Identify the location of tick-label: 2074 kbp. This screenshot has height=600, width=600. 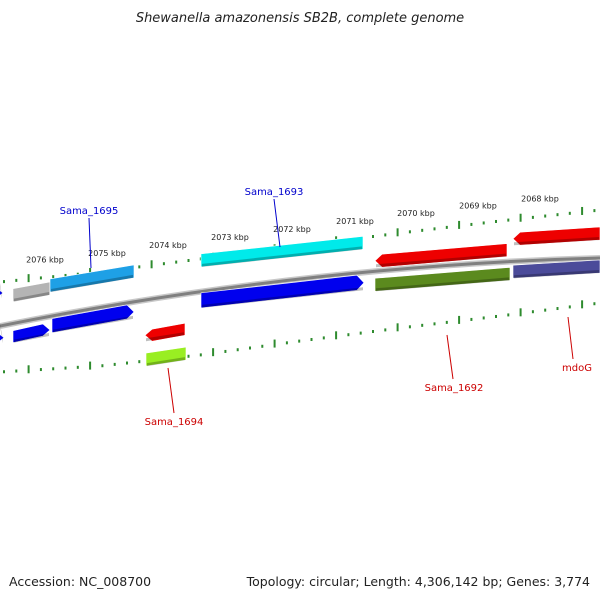
(168, 245).